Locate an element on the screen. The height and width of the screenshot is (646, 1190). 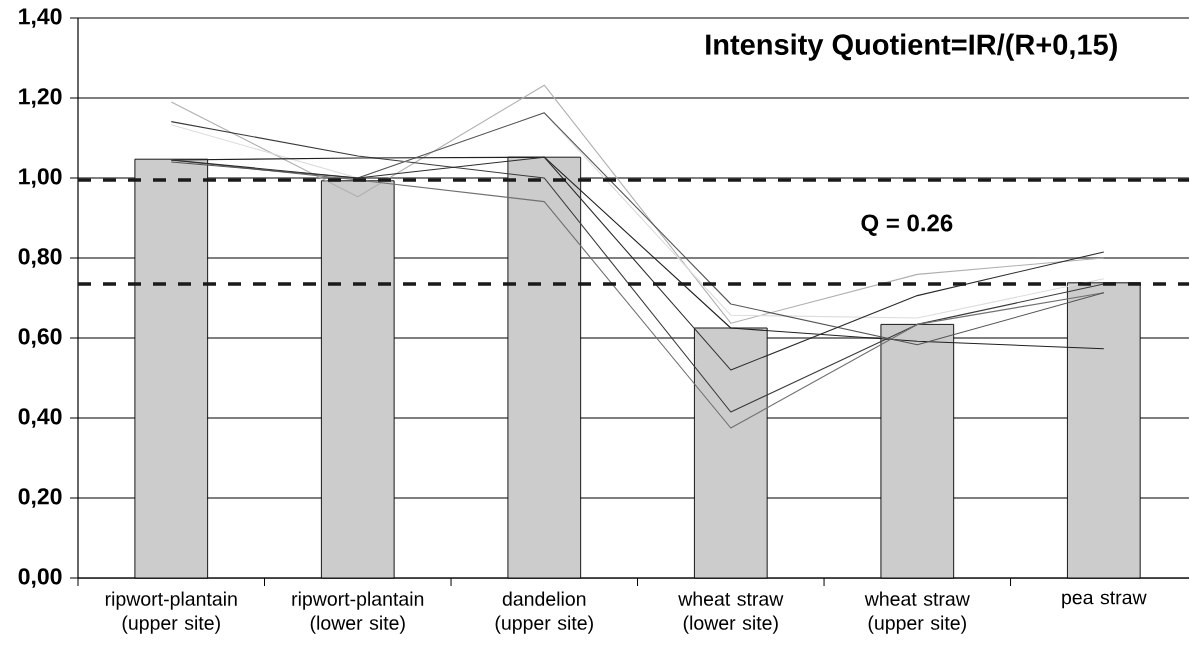
x-tick-label: pea straw is located at coordinates (1104, 600).